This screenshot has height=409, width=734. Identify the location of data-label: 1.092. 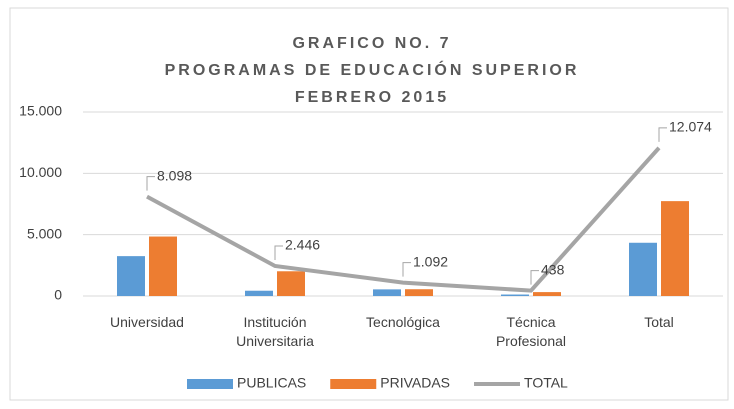
(430, 261).